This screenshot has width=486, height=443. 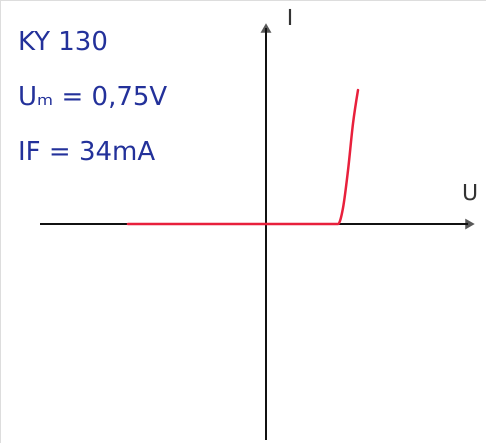 I want to click on text: KY 130, so click(x=63, y=42).